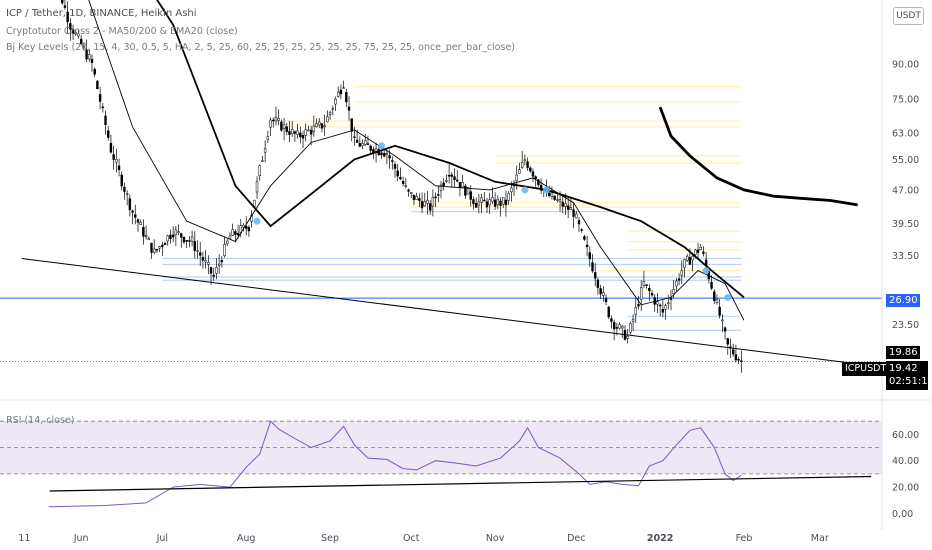 This screenshot has height=550, width=932. Describe the element at coordinates (820, 538) in the screenshot. I see `time-tick-label: Mar` at that location.